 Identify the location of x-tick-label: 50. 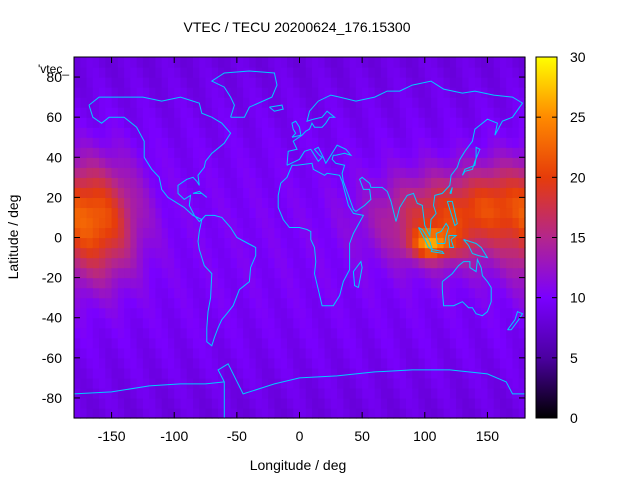
(362, 436).